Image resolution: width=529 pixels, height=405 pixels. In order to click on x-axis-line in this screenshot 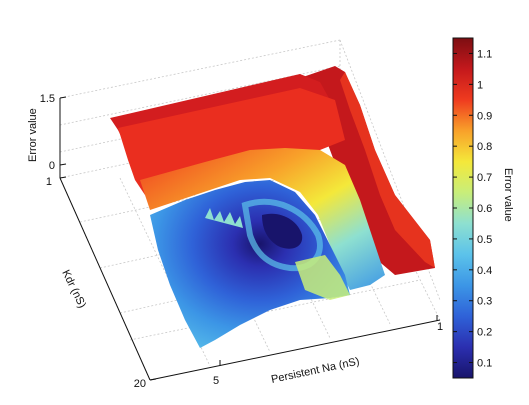, I will do `click(295, 350)`.